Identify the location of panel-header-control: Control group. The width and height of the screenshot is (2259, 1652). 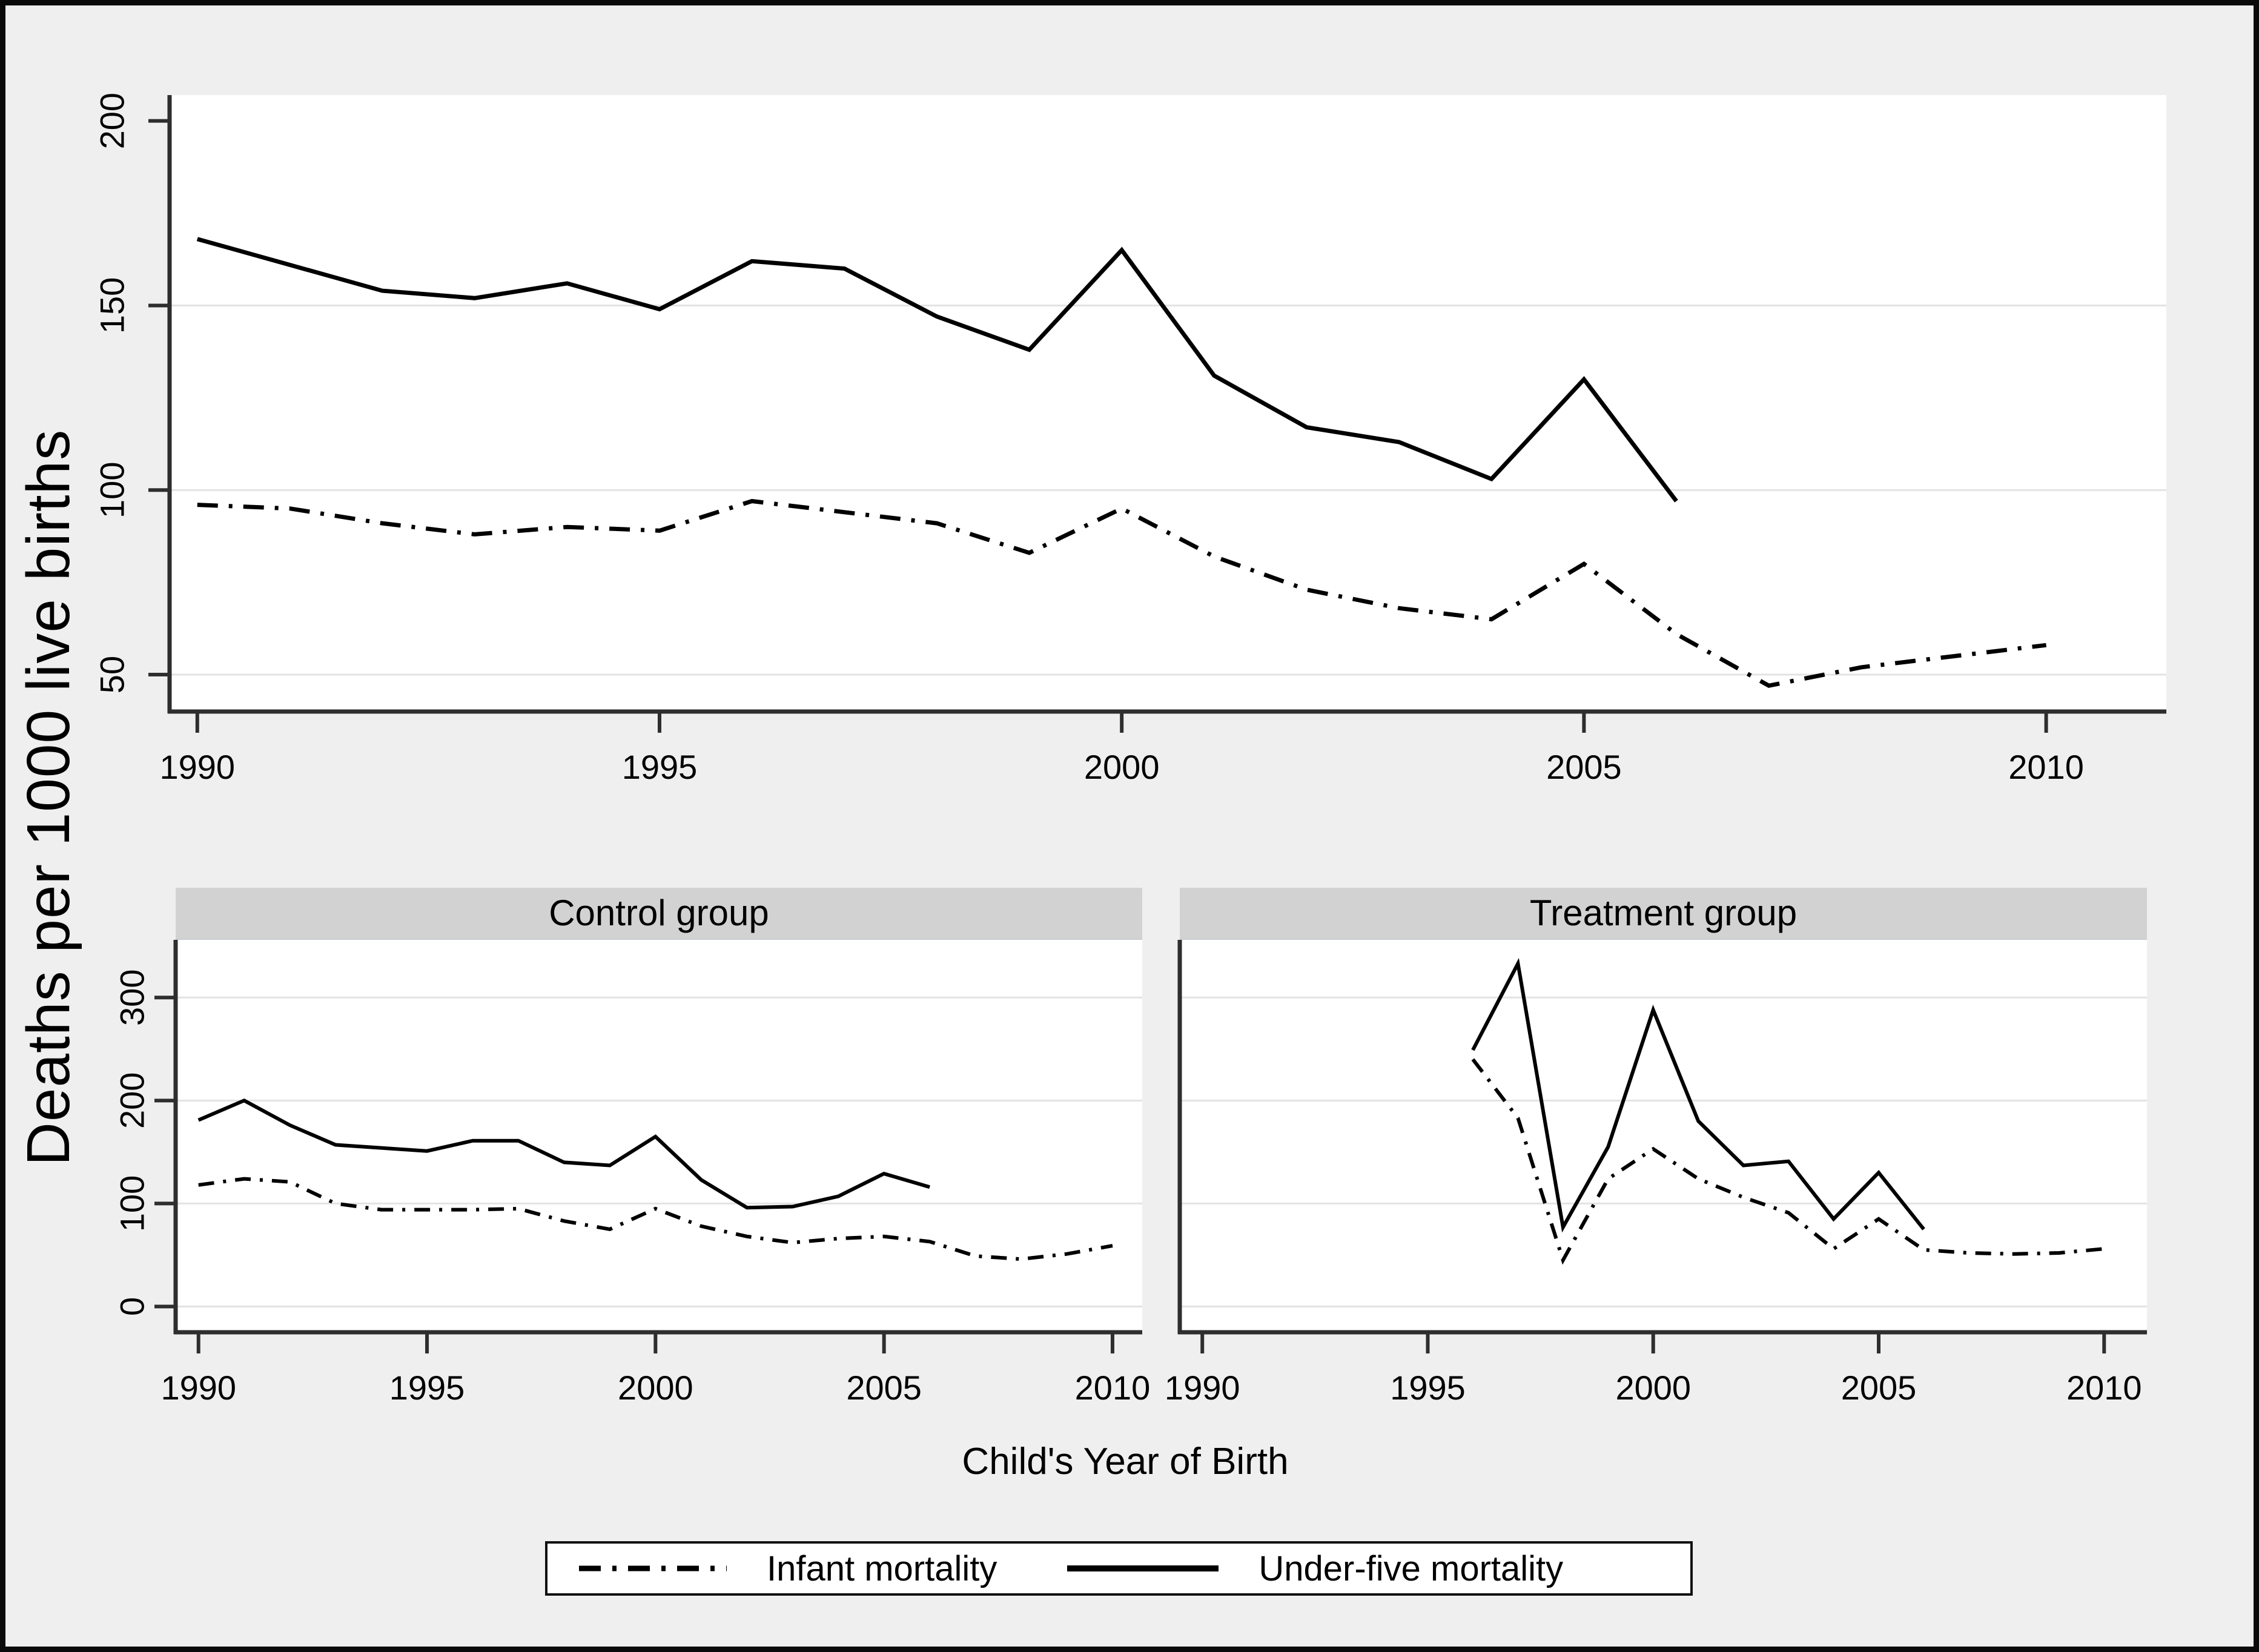
(659, 914).